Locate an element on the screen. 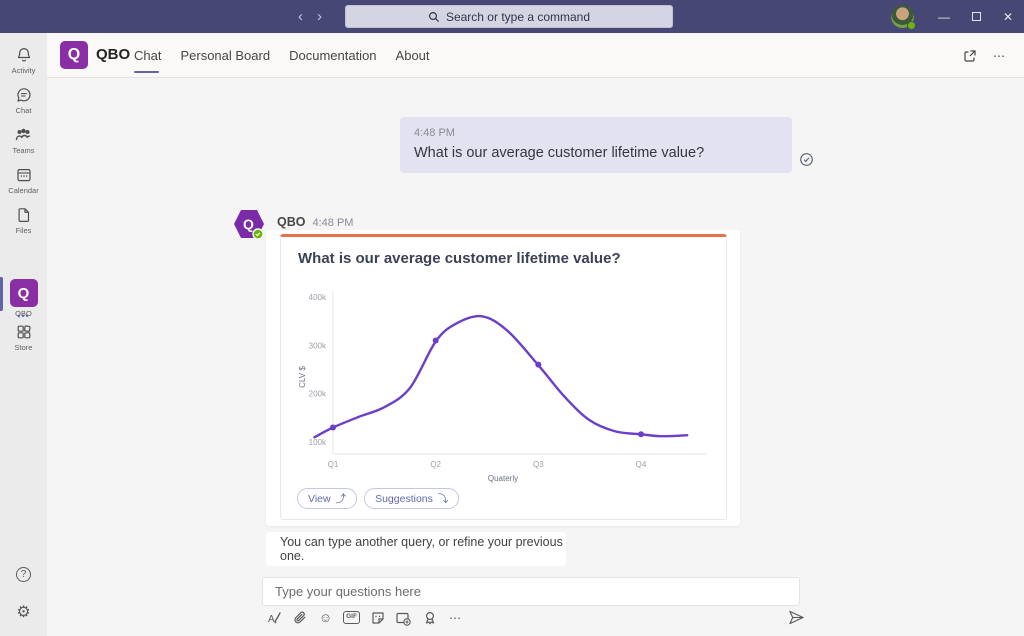 The width and height of the screenshot is (1024, 636). tab-chat: Chat is located at coordinates (147, 55).